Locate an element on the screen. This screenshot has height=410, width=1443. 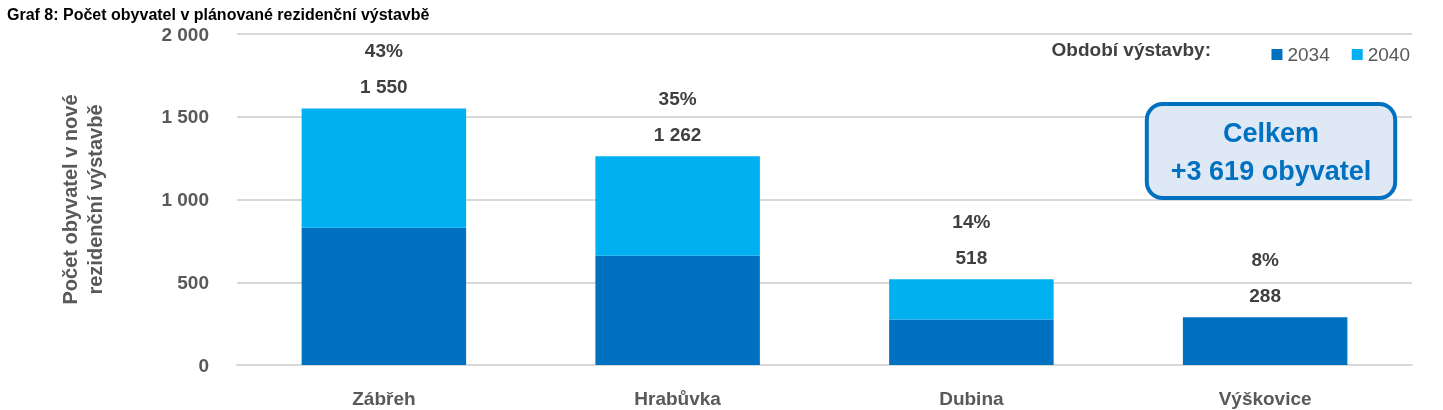
total-label: 518 is located at coordinates (971, 258).